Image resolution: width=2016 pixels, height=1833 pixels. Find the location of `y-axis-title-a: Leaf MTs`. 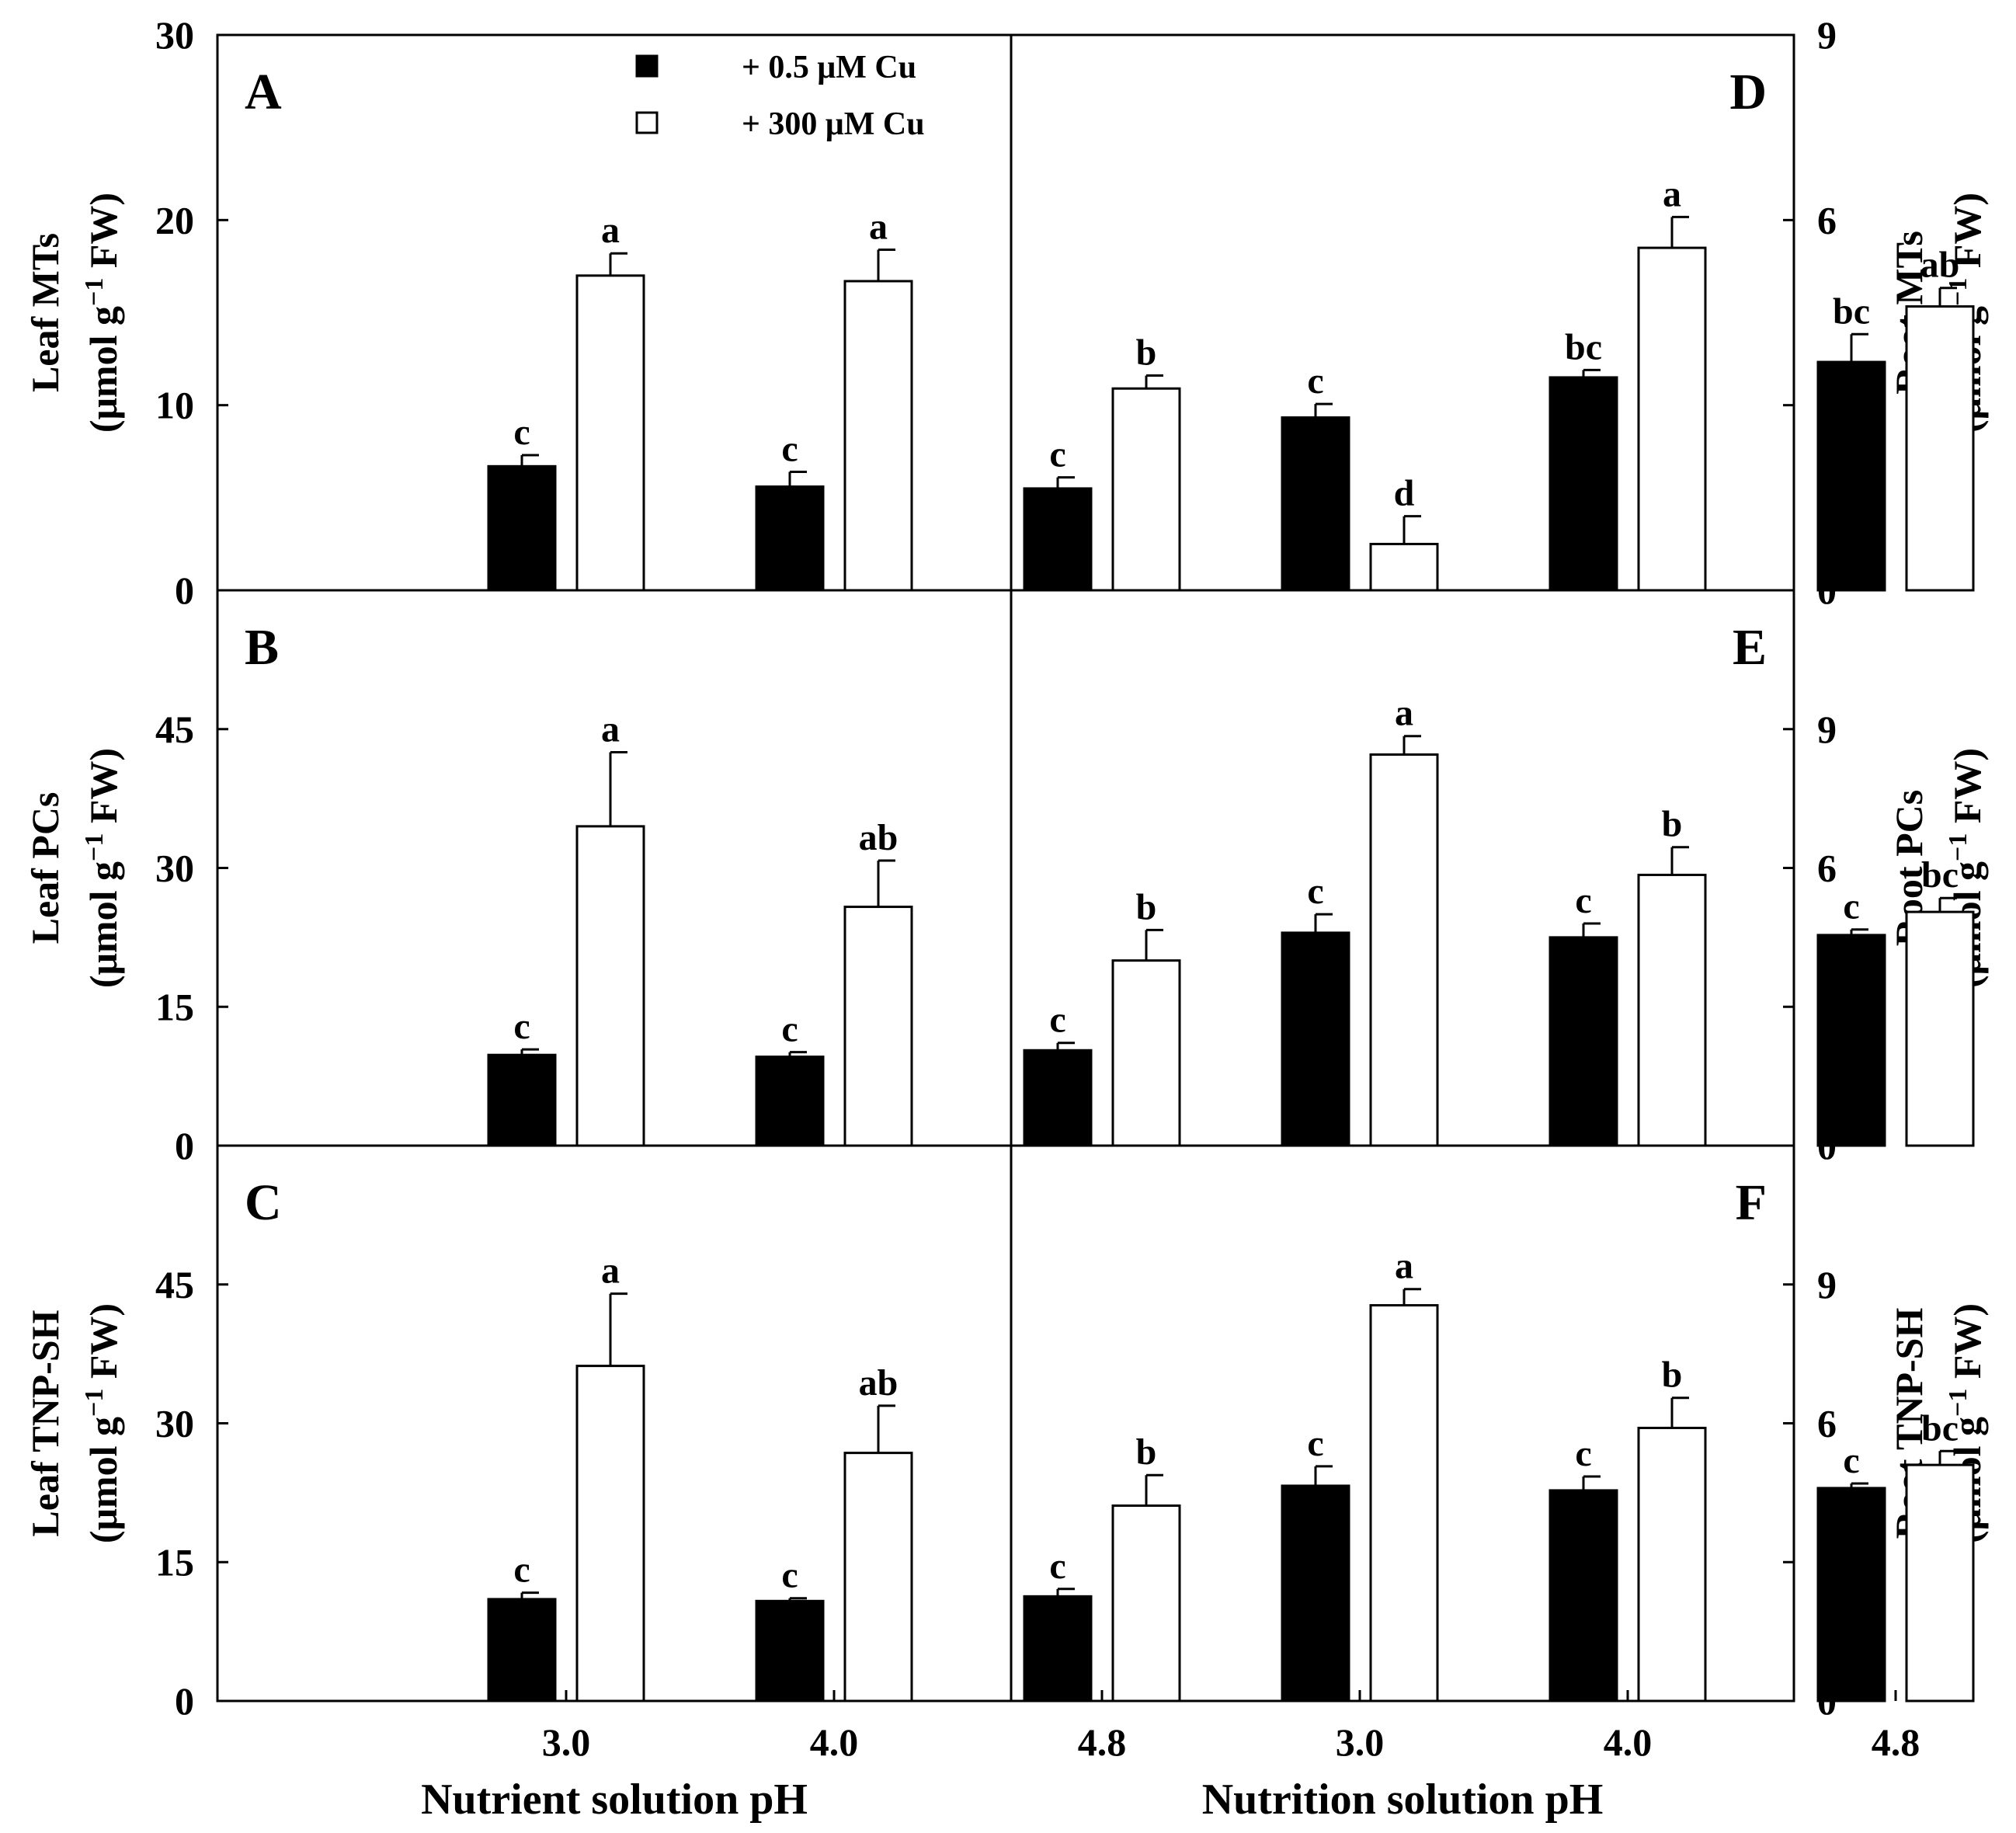

y-axis-title-a: Leaf MTs is located at coordinates (45, 312).